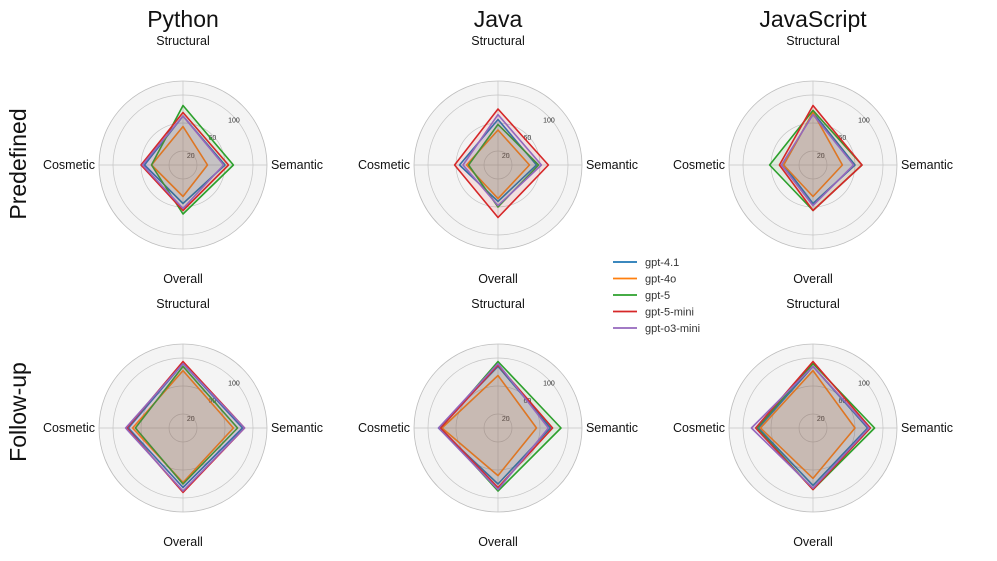 The image size is (997, 561). What do you see at coordinates (183, 19) in the screenshot?
I see `column-title-python: Python` at bounding box center [183, 19].